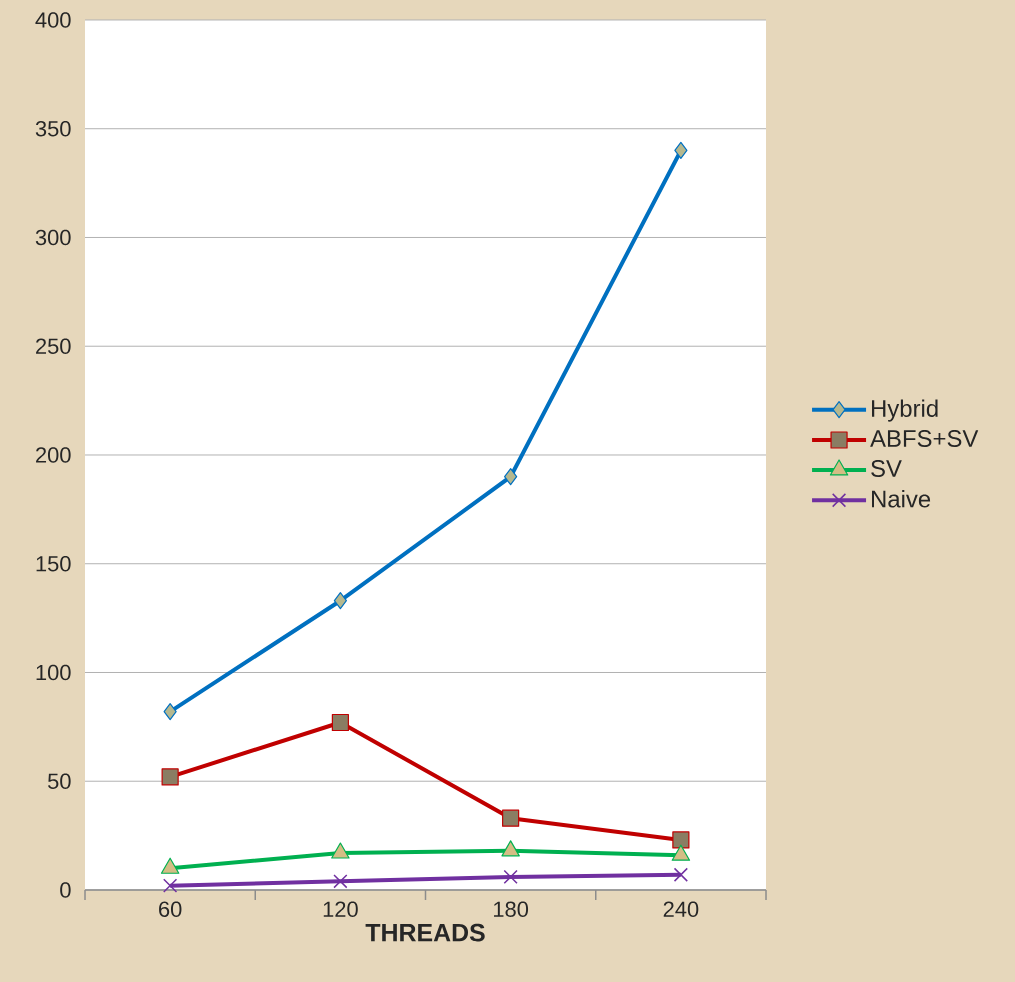  Describe the element at coordinates (53, 672) in the screenshot. I see `y-tick-label: 100` at that location.